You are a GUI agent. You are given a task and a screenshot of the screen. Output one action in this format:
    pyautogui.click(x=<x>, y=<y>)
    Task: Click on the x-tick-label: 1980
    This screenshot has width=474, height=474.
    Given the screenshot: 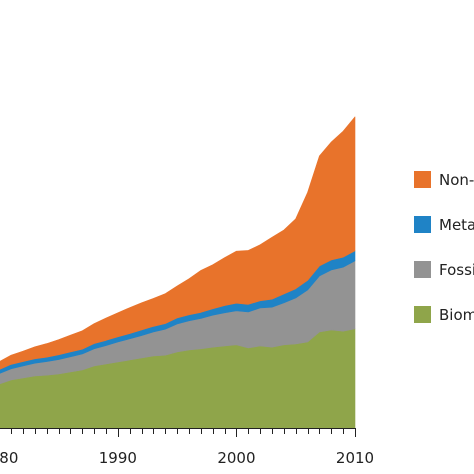 What is the action you would take?
    pyautogui.click(x=9, y=458)
    